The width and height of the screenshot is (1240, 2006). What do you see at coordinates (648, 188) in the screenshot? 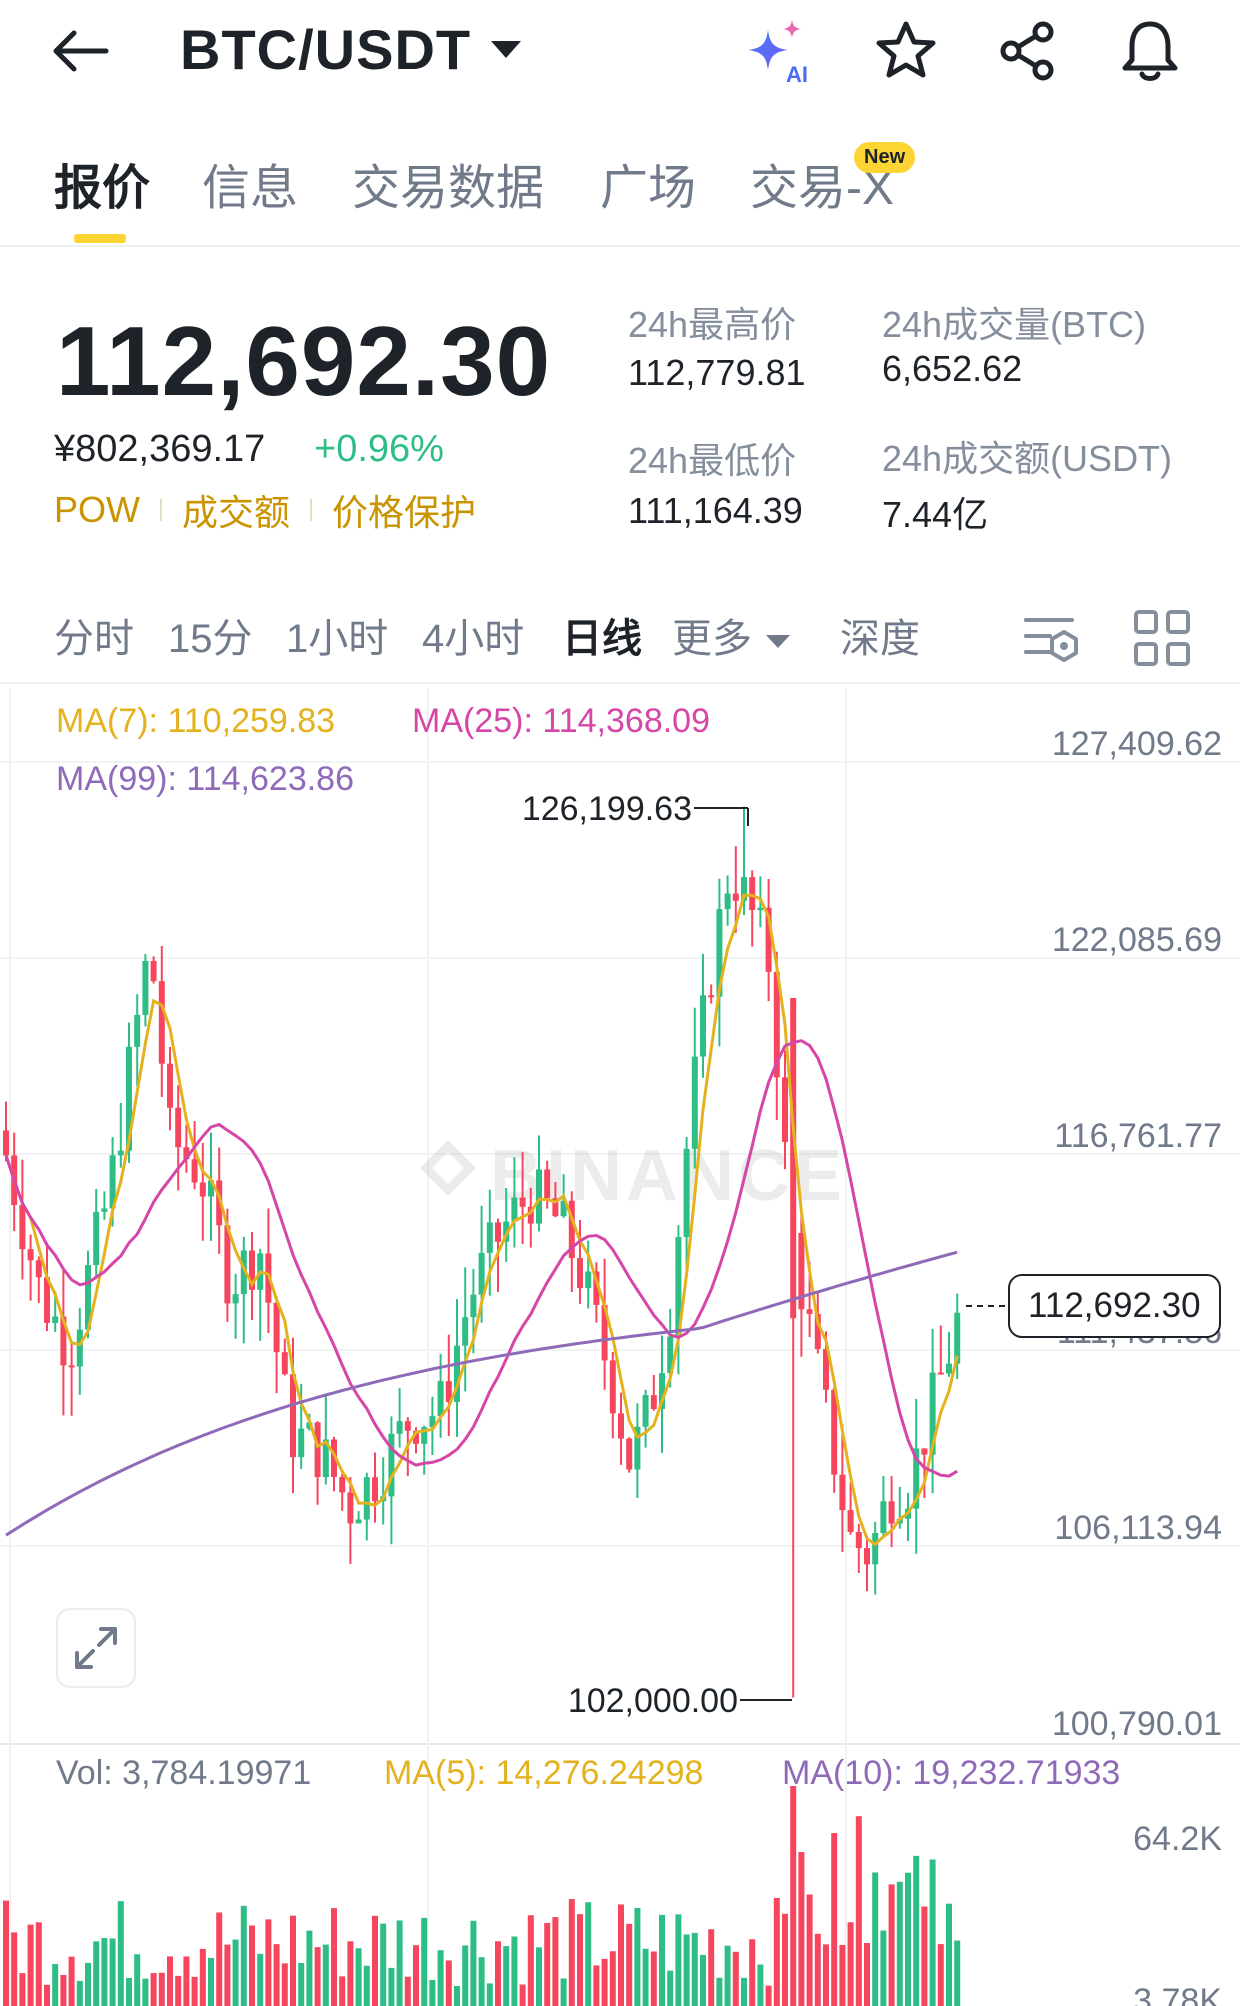
I see `tab-square: 广场` at bounding box center [648, 188].